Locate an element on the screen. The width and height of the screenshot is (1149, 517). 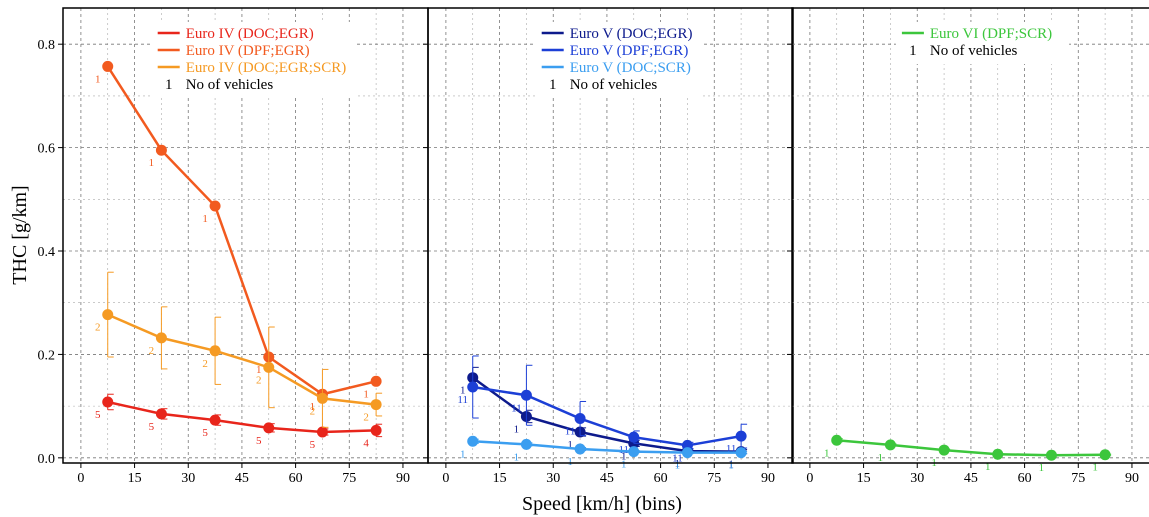
y-tick-label: 0.6 is located at coordinates (47, 149).